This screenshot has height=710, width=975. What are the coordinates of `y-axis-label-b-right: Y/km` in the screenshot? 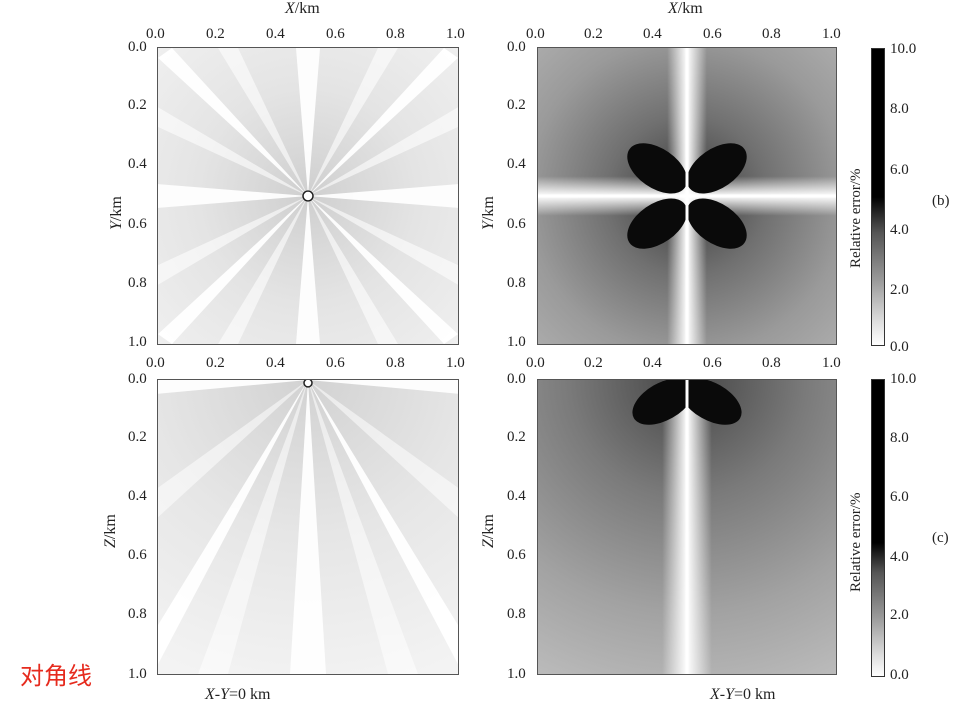 It's located at (488, 213).